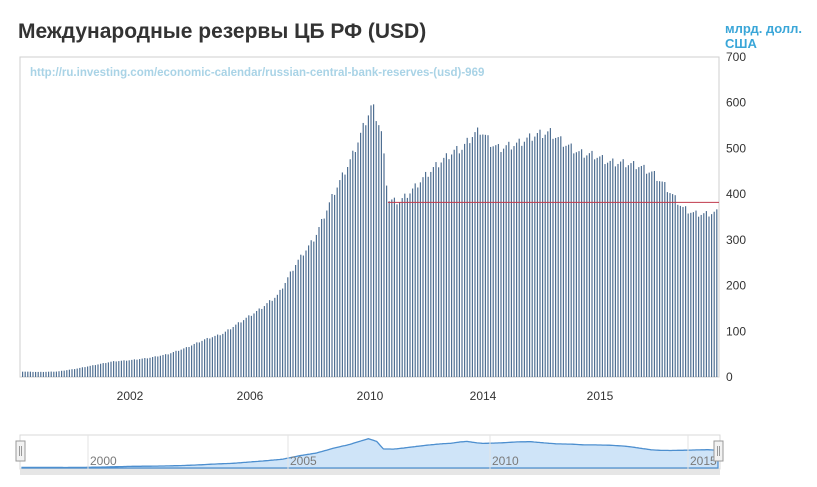  Describe the element at coordinates (369, 454) in the screenshot. I see `navigator: 2000 2005 2010 2015` at that location.